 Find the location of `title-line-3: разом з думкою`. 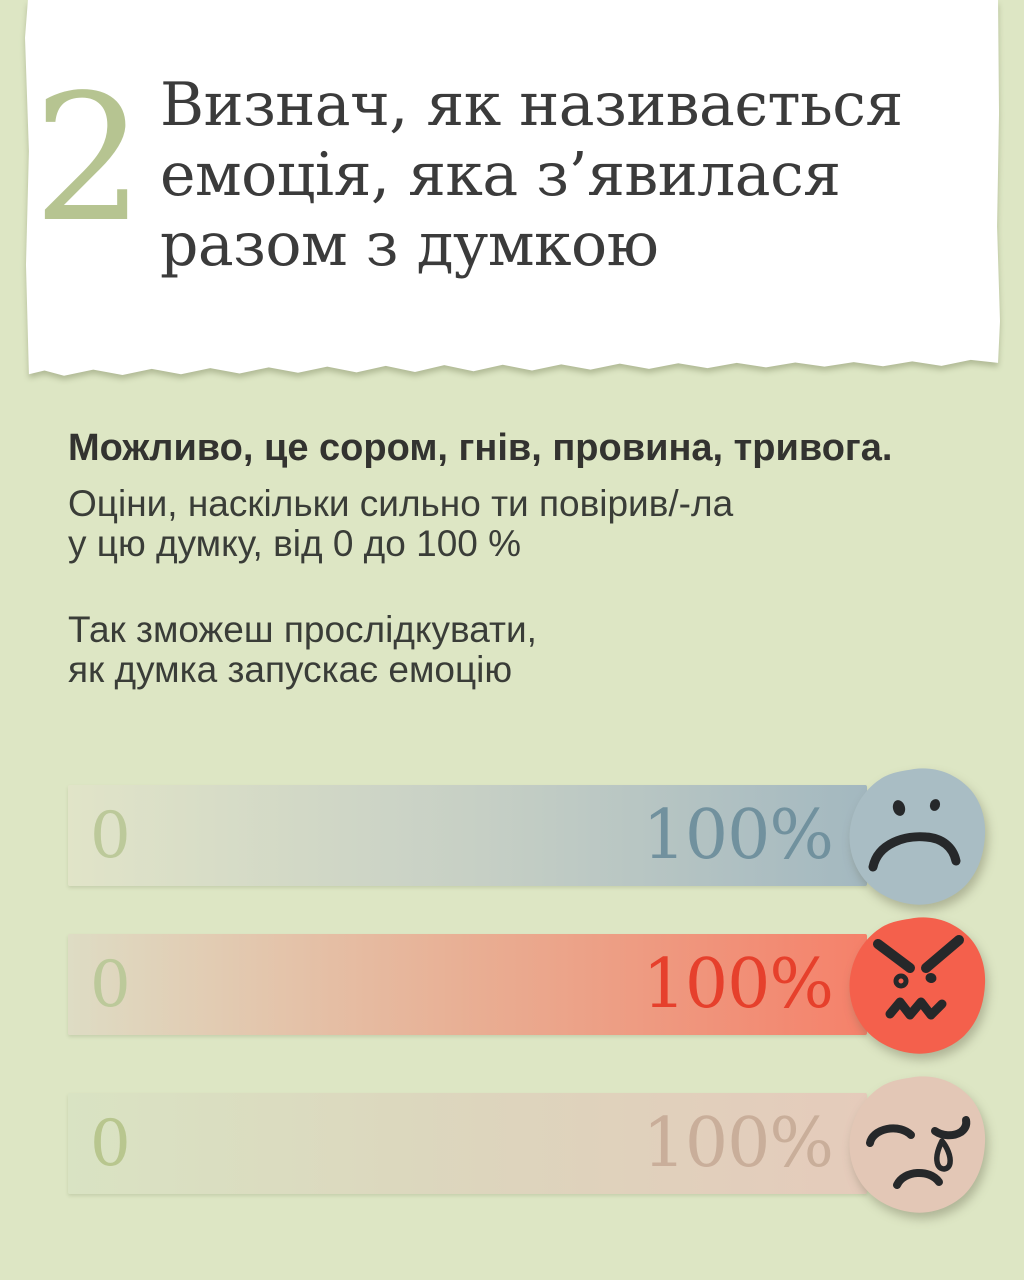

title-line-3: разом з думкою is located at coordinates (409, 245).